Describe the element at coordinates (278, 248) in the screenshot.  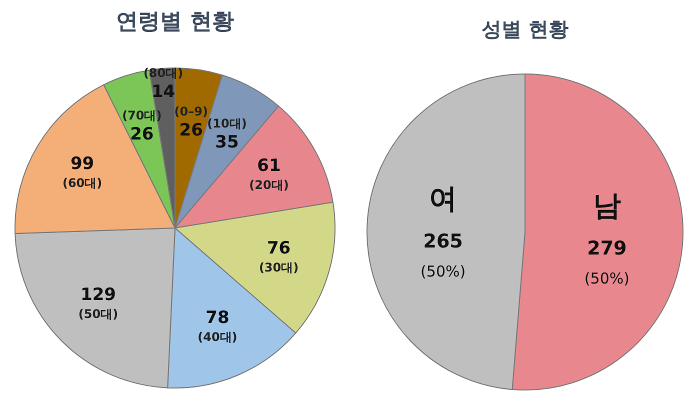
I see `data-label: 76` at that location.